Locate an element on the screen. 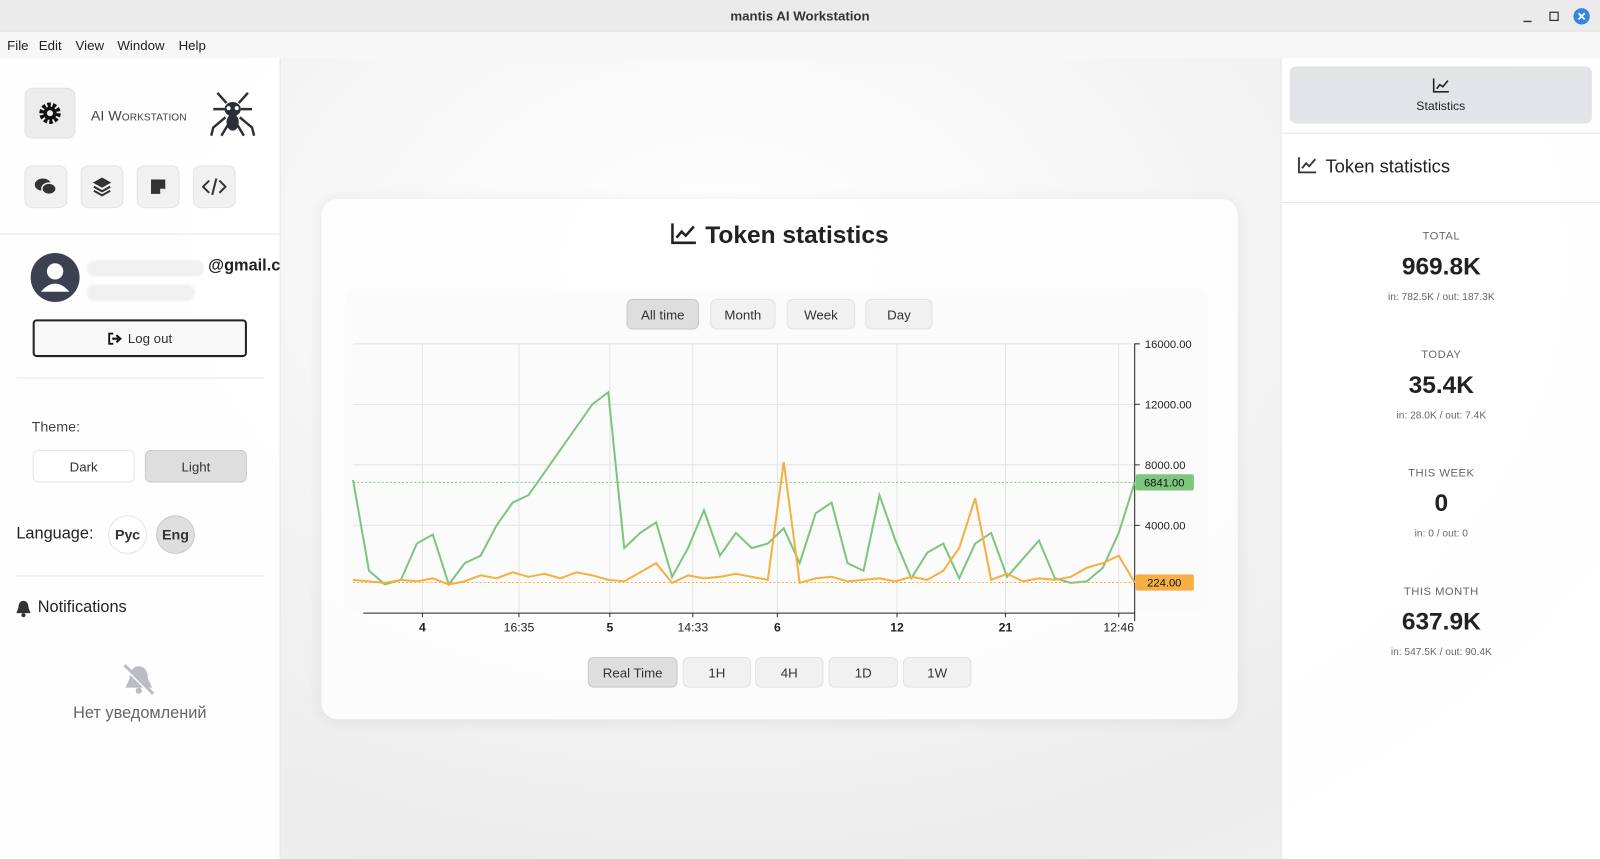 Image resolution: width=1600 pixels, height=859 pixels. bell-off-icon is located at coordinates (139, 680).